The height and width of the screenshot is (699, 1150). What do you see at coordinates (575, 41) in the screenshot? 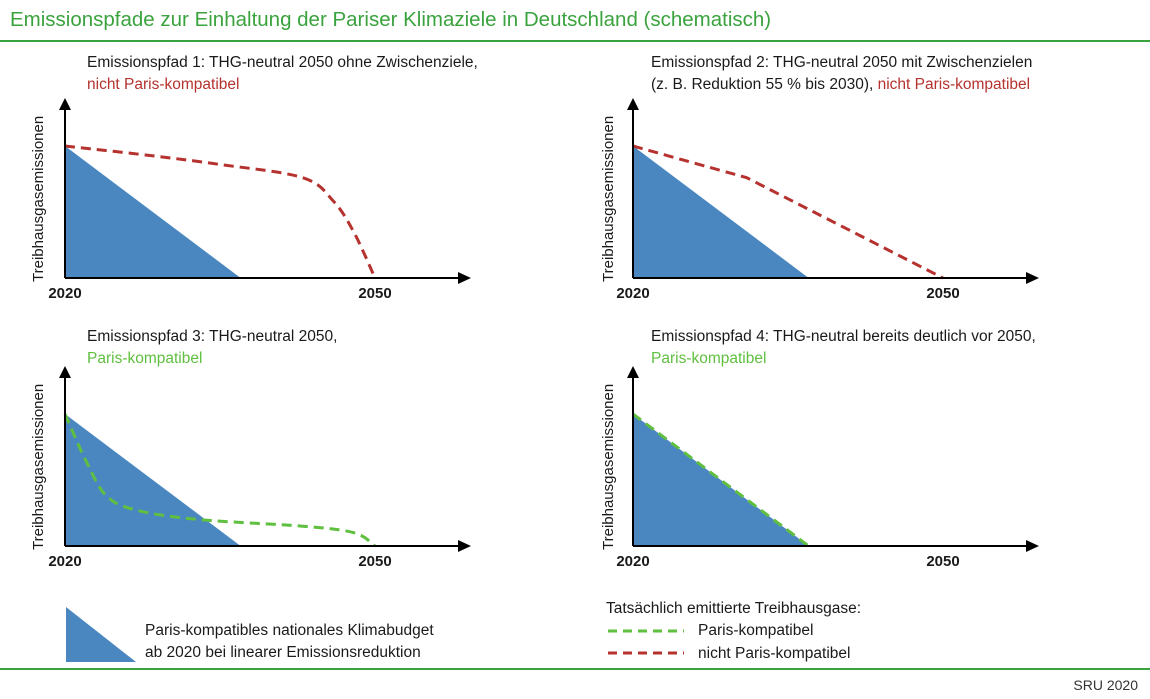
I see `top-rule` at bounding box center [575, 41].